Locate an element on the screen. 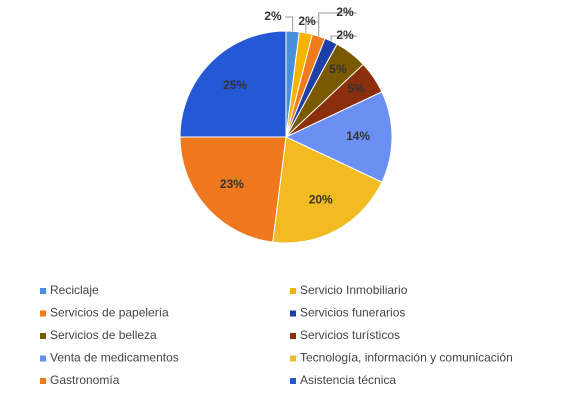  legend-label: Asistencia técnica is located at coordinates (348, 380).